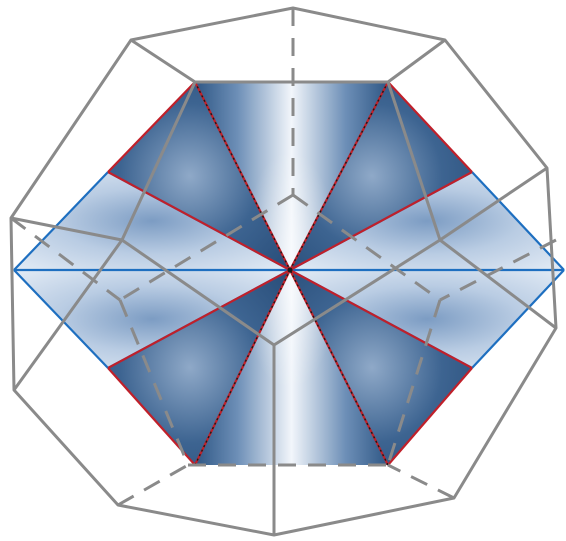 Image resolution: width=566 pixels, height=541 pixels. I want to click on light-triangle-right-upper, so click(427, 221).